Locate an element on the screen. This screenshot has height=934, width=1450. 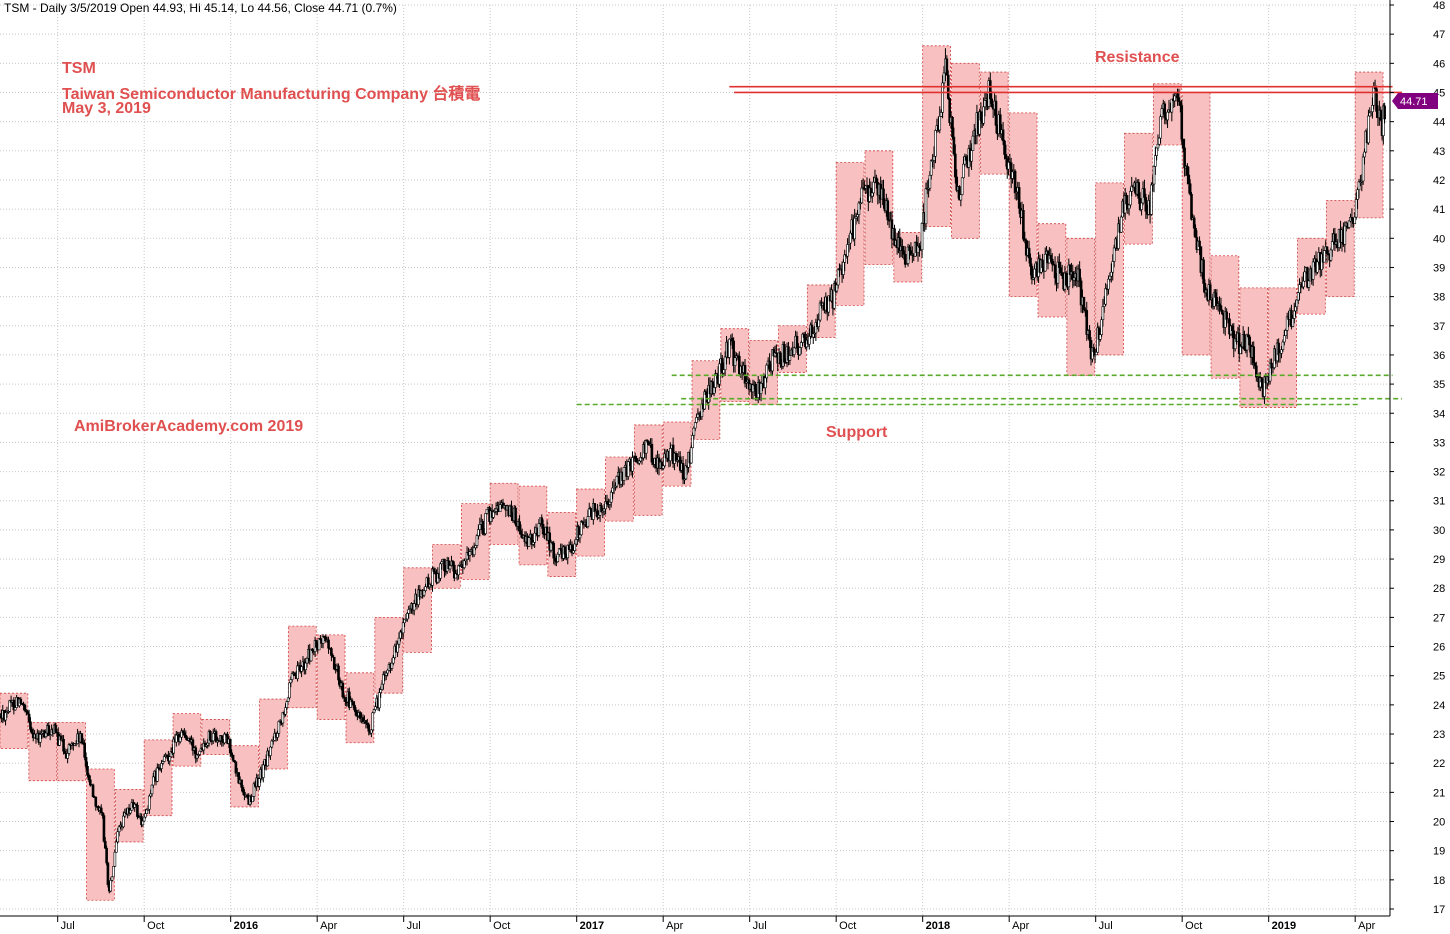
x-tick-label: 2018 is located at coordinates (938, 926).